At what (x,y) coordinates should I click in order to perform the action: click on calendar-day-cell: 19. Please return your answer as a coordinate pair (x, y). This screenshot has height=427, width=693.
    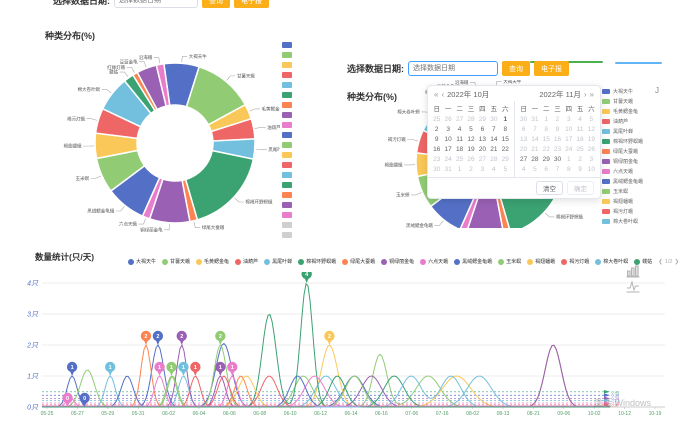
    Looking at the image, I should click on (471, 149).